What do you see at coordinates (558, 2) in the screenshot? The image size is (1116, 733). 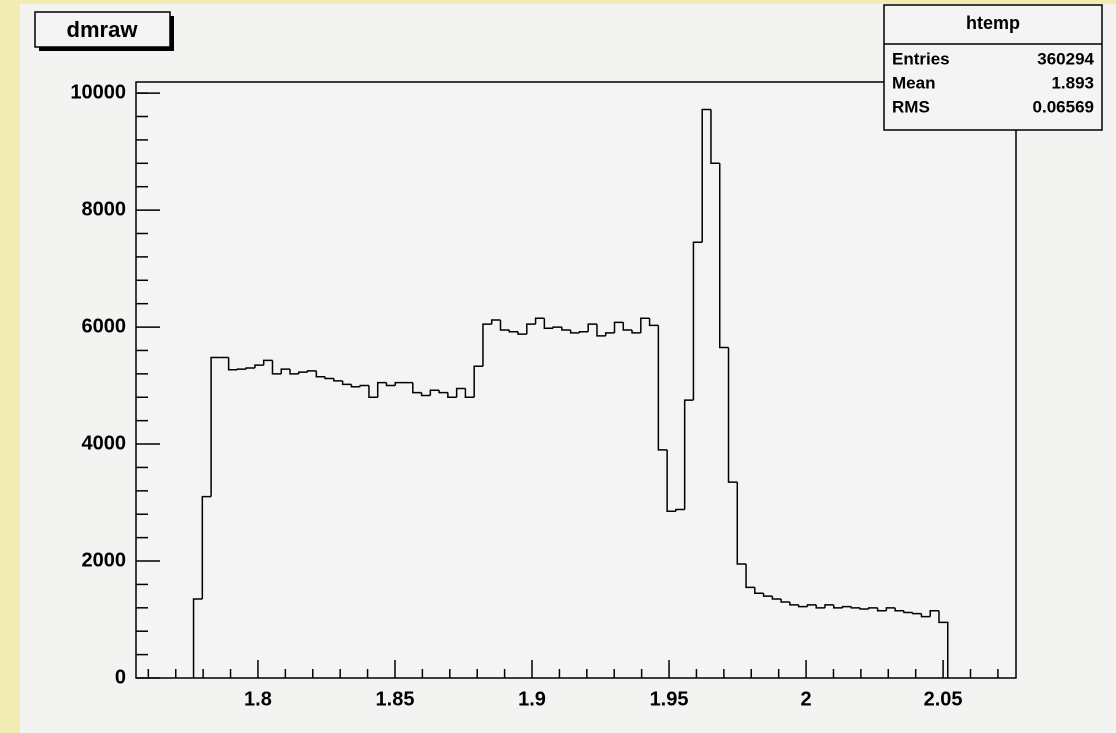 I see `top-border` at bounding box center [558, 2].